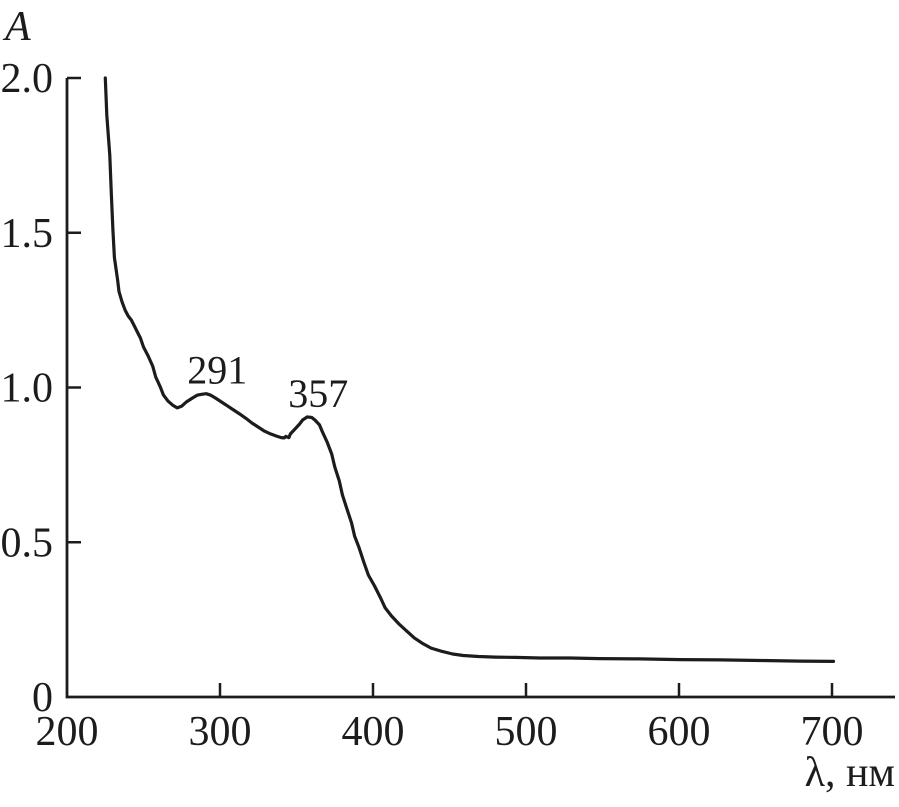  I want to click on y-tick-labels: 0 0.5 1.0 1.5 2.0, so click(27, 388).